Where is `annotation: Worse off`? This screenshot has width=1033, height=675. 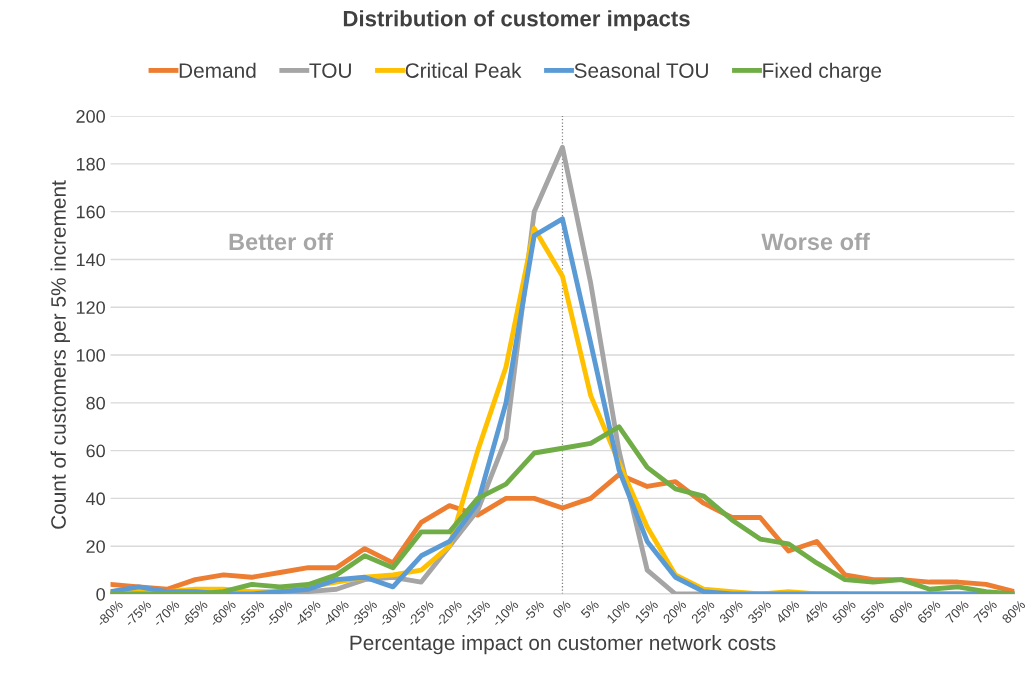 annotation: Worse off is located at coordinates (815, 241).